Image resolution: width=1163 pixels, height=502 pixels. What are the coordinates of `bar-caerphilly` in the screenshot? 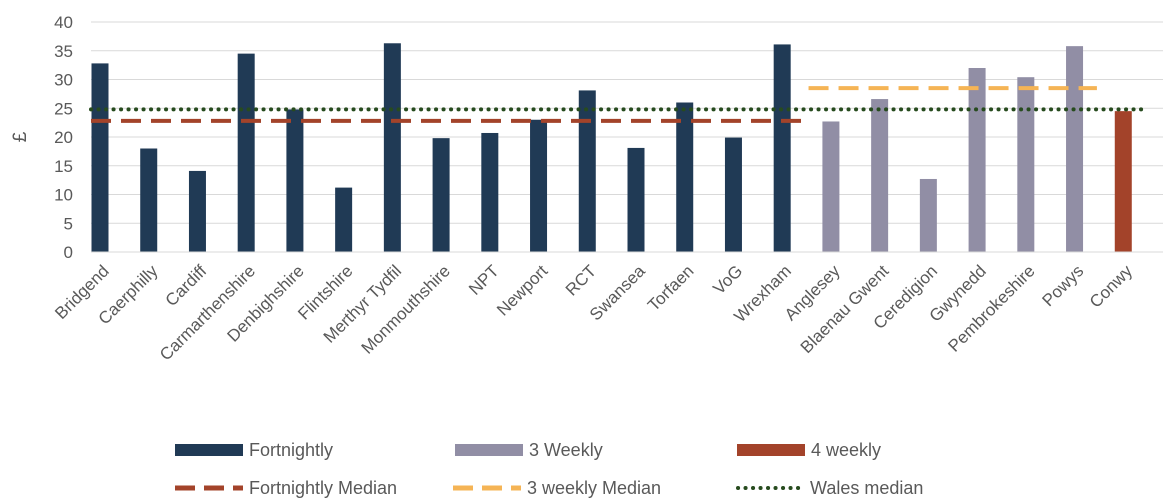 It's located at (149, 200).